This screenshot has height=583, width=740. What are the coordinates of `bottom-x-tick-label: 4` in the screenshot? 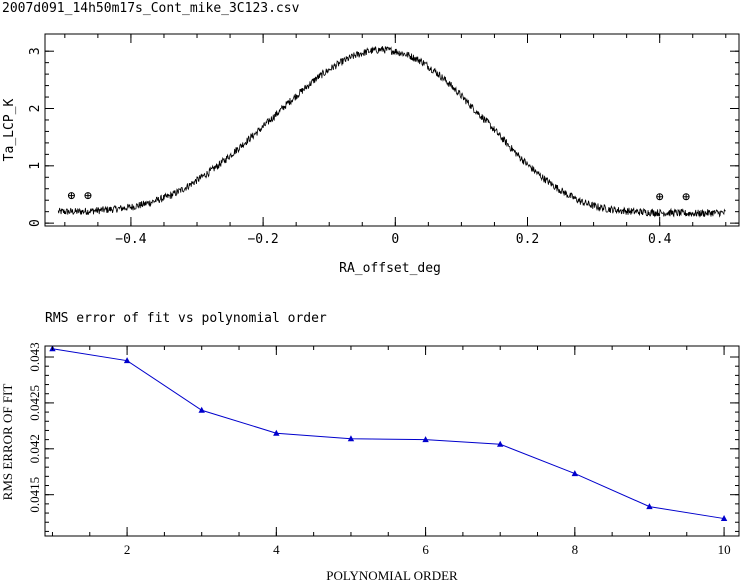 It's located at (276, 549).